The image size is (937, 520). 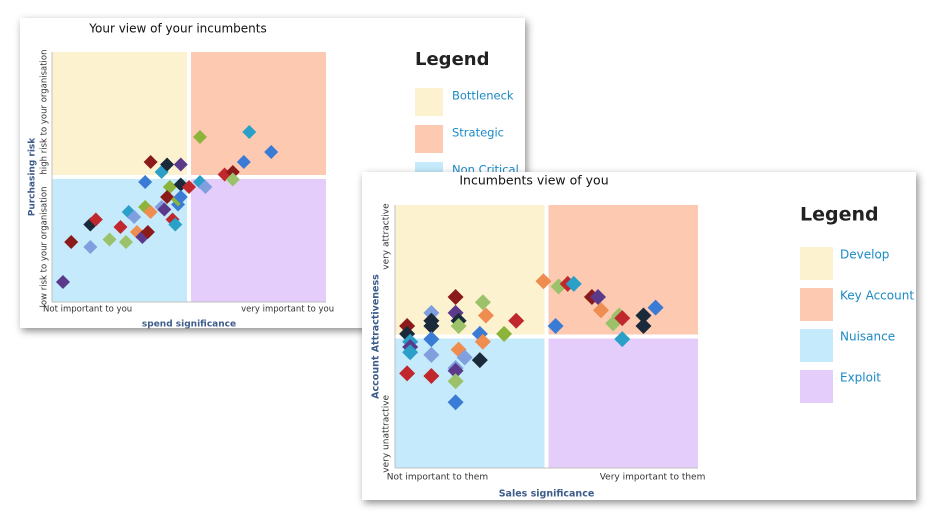 What do you see at coordinates (867, 337) in the screenshot?
I see `legend-label: Nuisance` at bounding box center [867, 337].